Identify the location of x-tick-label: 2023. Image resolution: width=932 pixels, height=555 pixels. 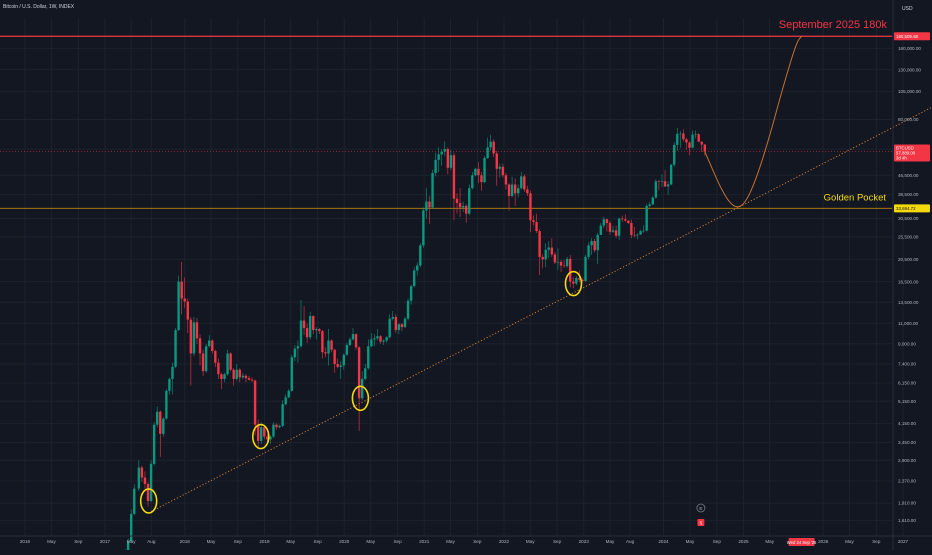
(584, 541).